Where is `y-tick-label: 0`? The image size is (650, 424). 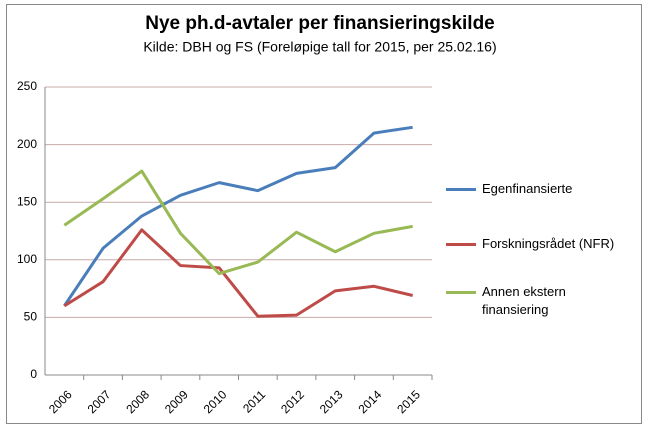 y-tick-label: 0 is located at coordinates (33, 374).